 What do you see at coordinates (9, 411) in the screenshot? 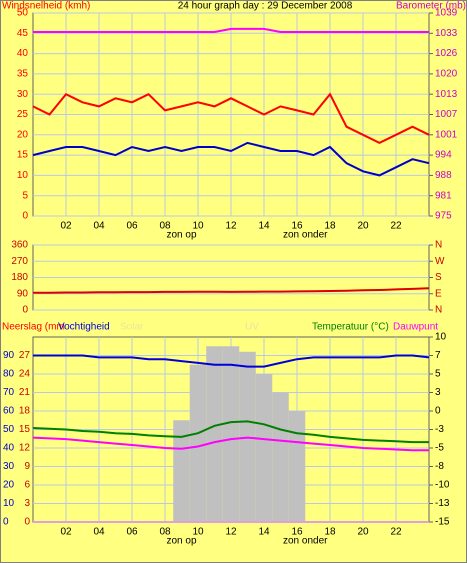
I see `y-tick-label: 60` at bounding box center [9, 411].